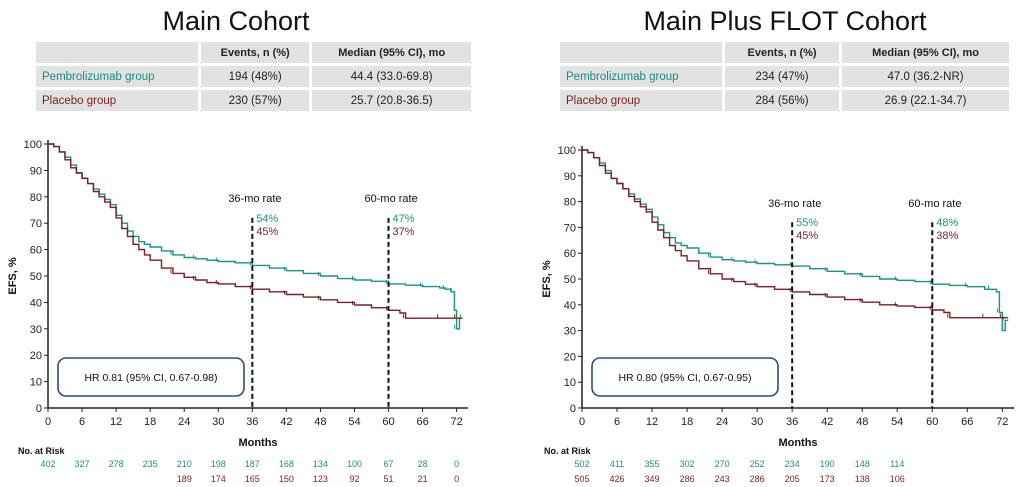 Image resolution: width=1026 pixels, height=487 pixels. What do you see at coordinates (82, 422) in the screenshot?
I see `x-tick-label: 6` at bounding box center [82, 422].